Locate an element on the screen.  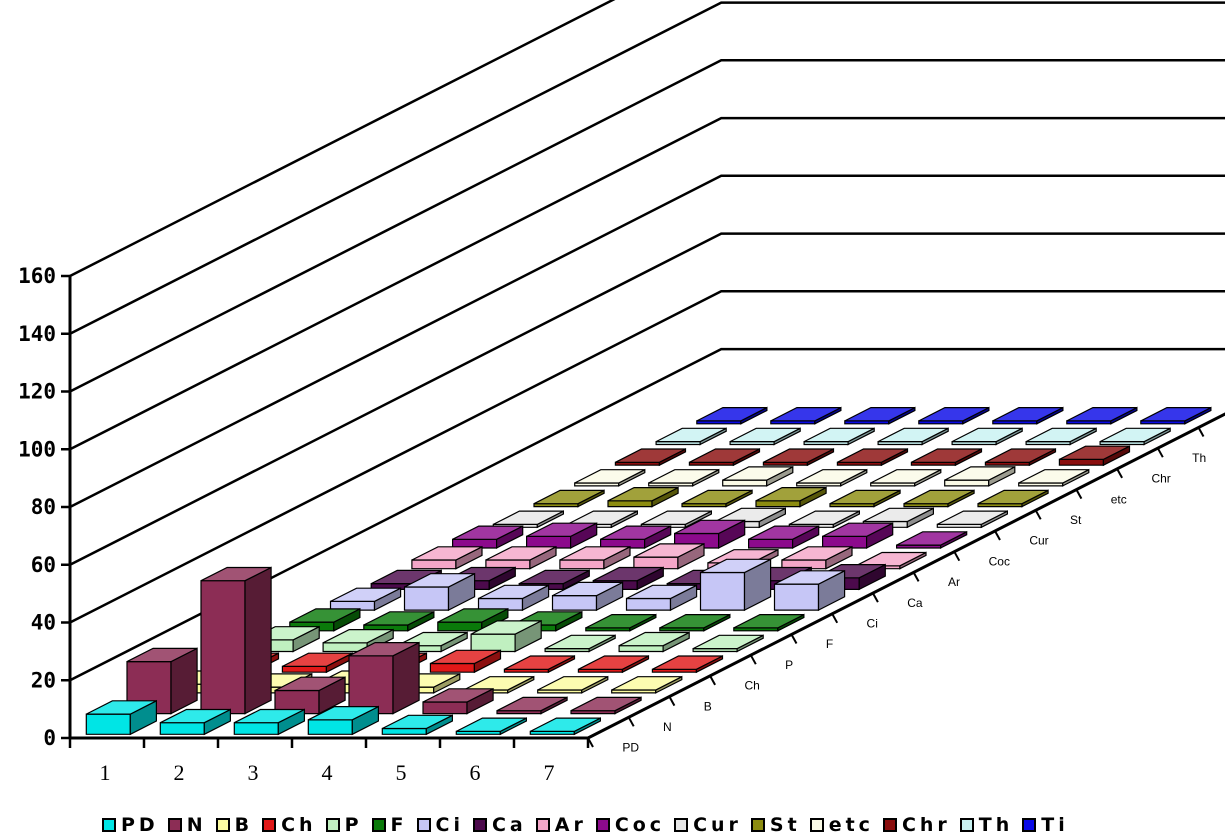
legend-label: B is located at coordinates (244, 825).